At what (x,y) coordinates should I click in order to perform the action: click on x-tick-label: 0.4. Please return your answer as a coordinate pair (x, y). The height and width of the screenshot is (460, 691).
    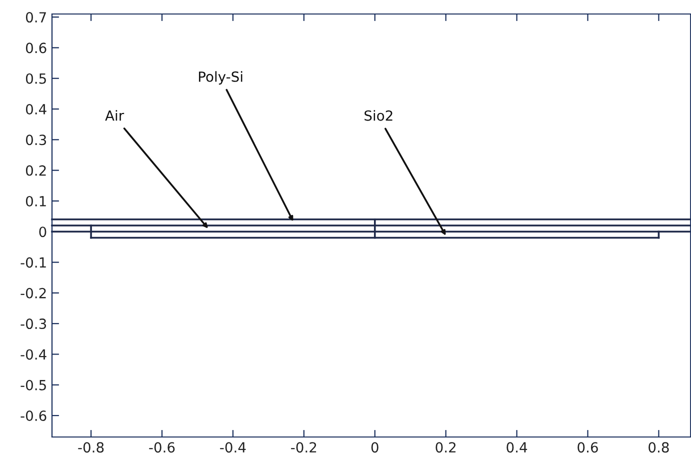
    Looking at the image, I should click on (517, 447).